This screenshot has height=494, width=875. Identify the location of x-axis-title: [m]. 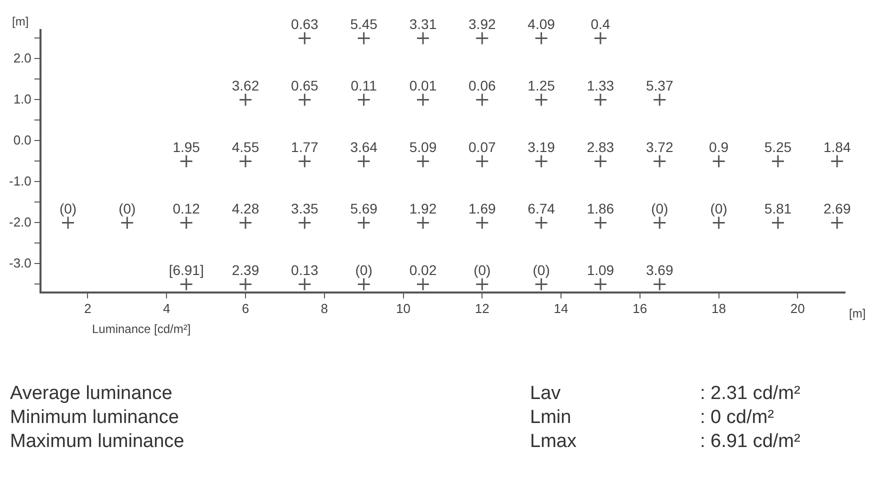
(857, 313).